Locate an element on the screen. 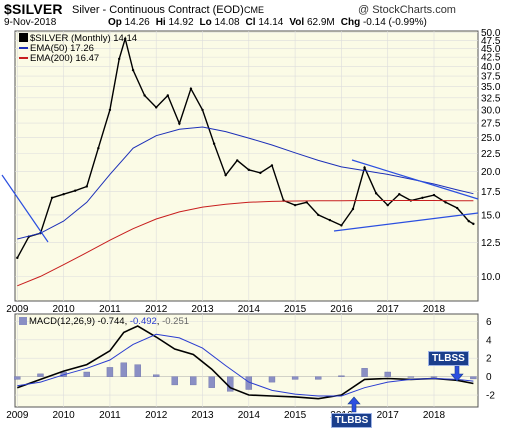  price-y-tick-label: 32.5 is located at coordinates (491, 98).